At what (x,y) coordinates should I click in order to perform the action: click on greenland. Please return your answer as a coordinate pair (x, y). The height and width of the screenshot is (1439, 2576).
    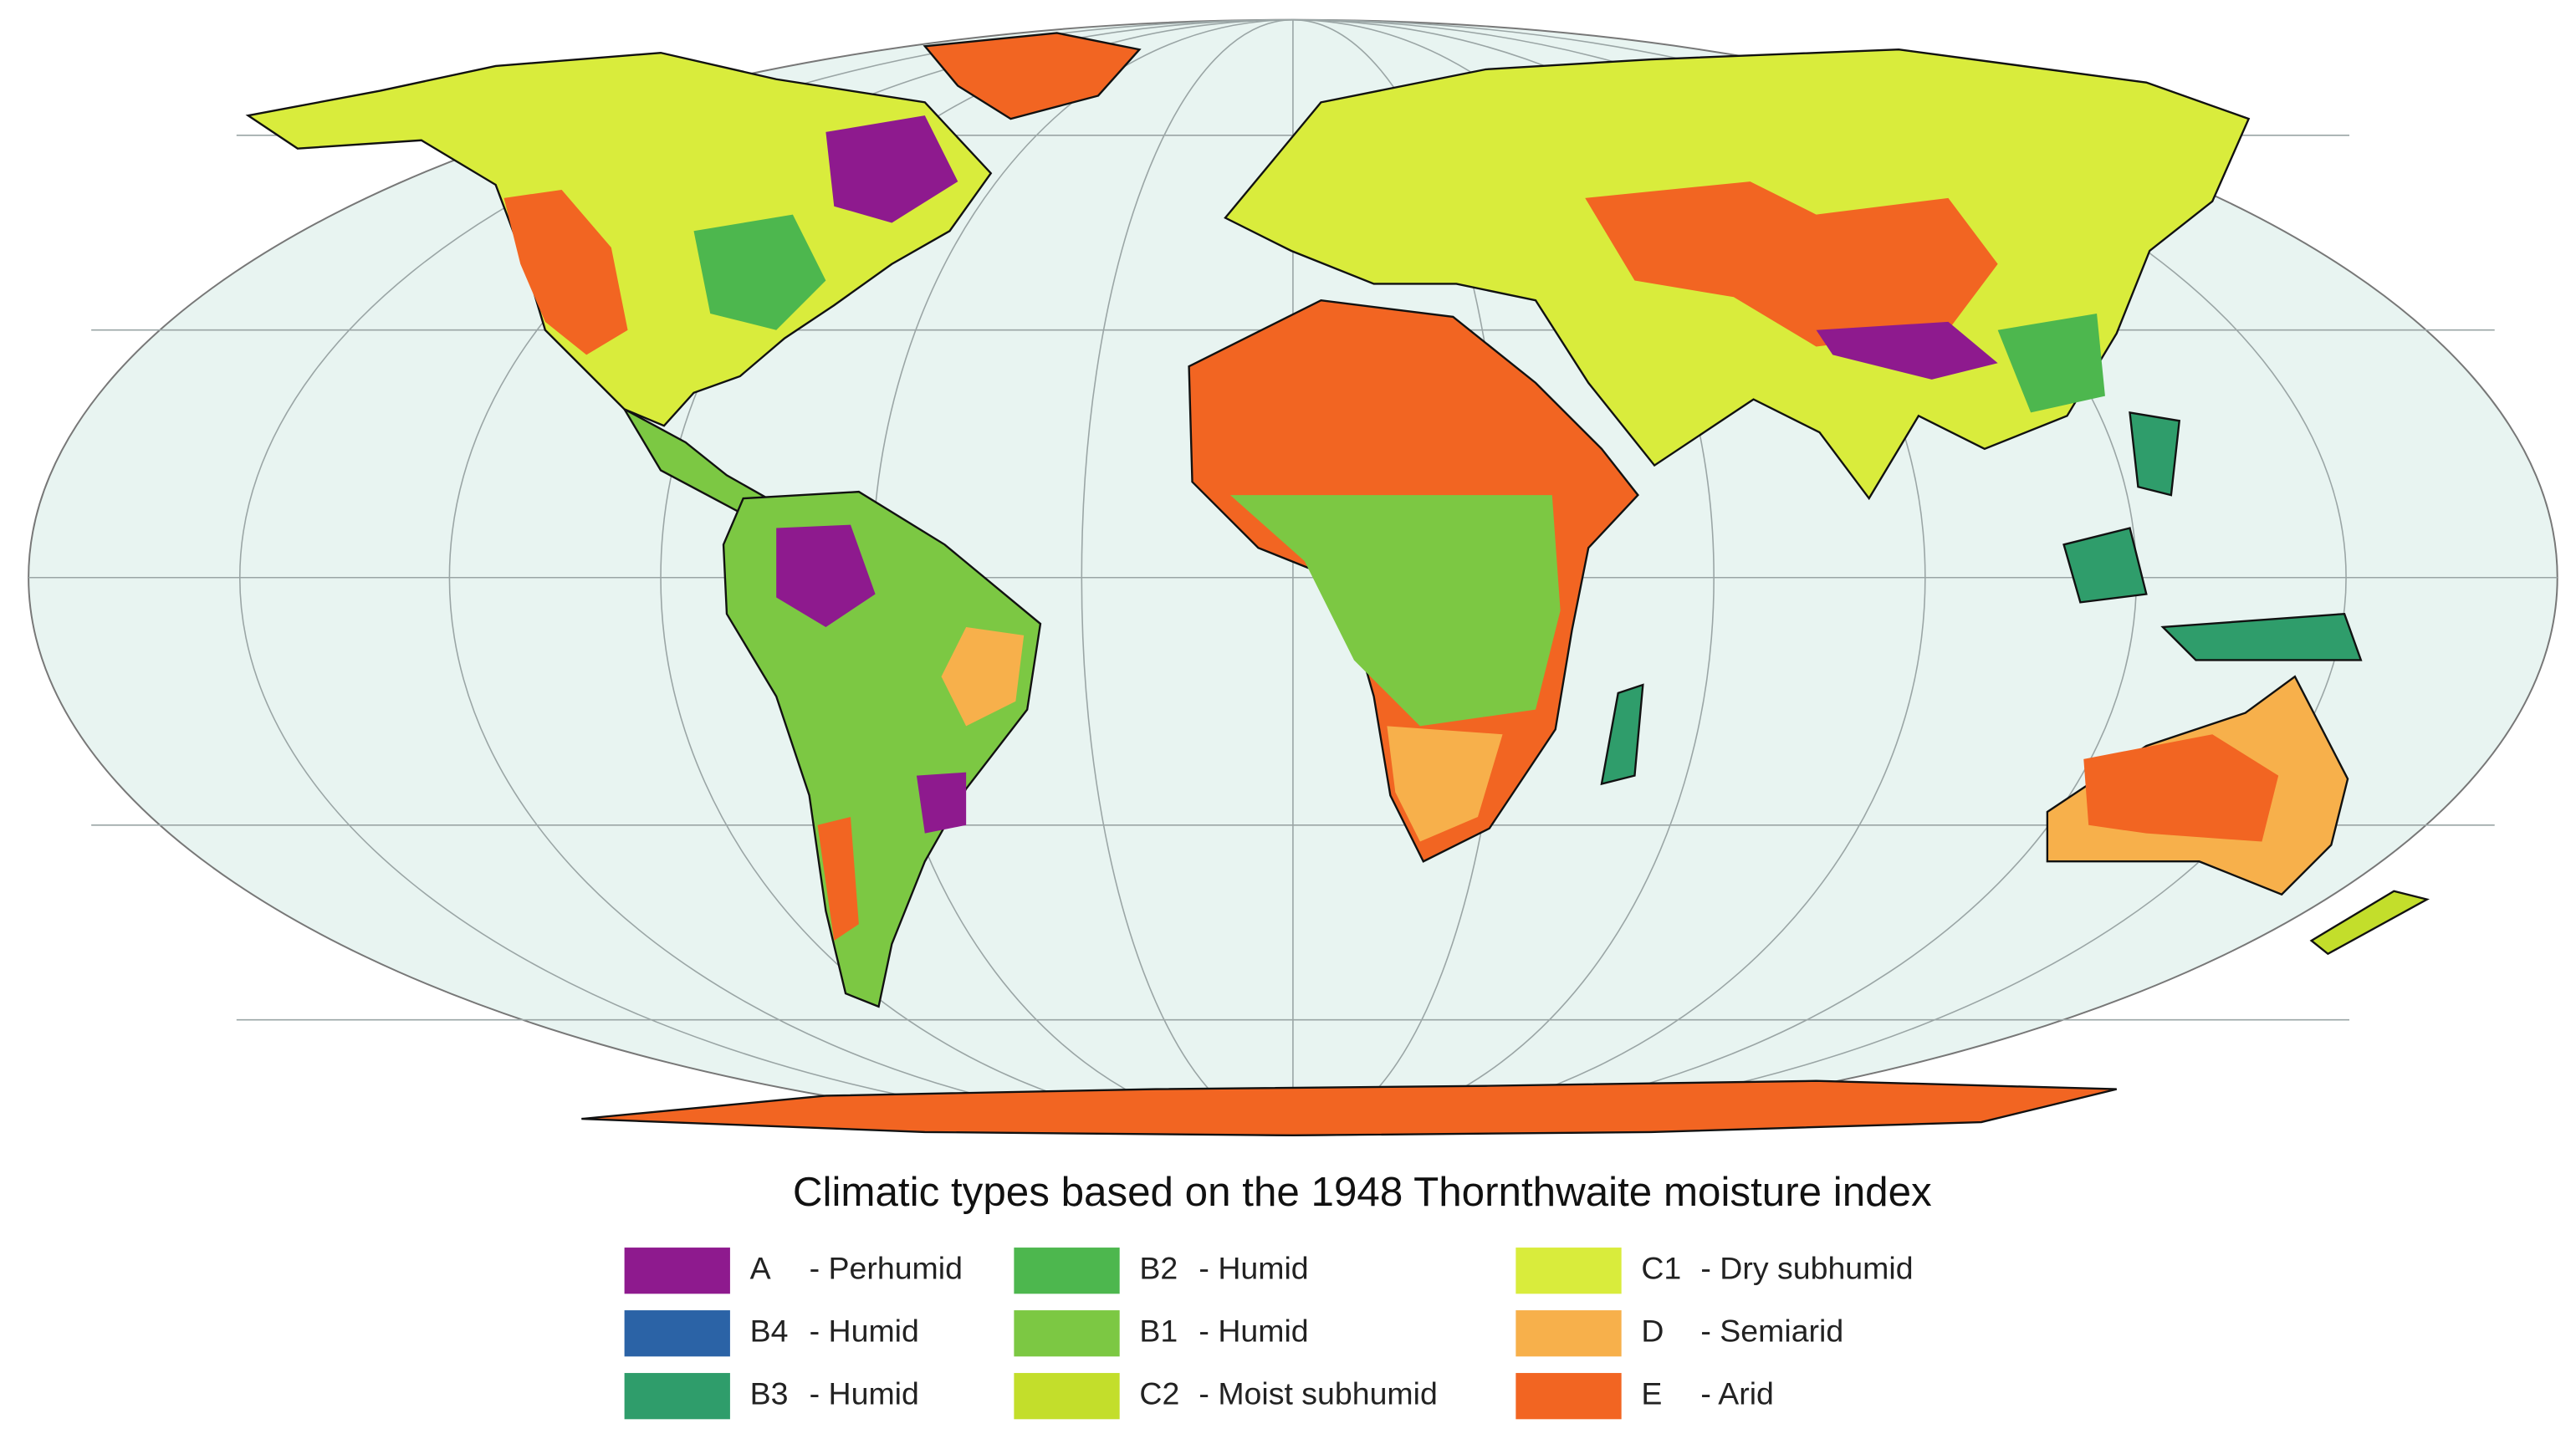
    Looking at the image, I should click on (1032, 76).